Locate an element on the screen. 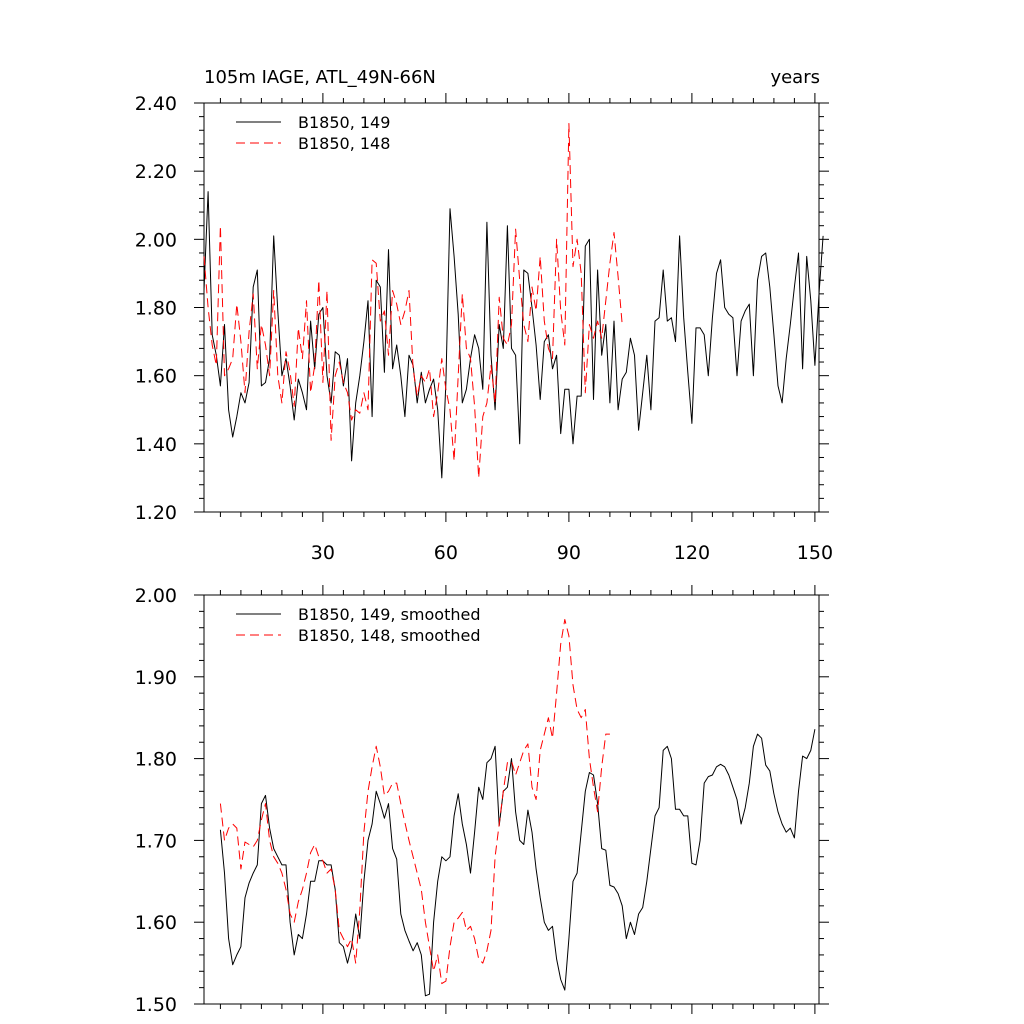 Image resolution: width=1024 pixels, height=1024 pixels. y-tick-label: 1.20 is located at coordinates (156, 513).